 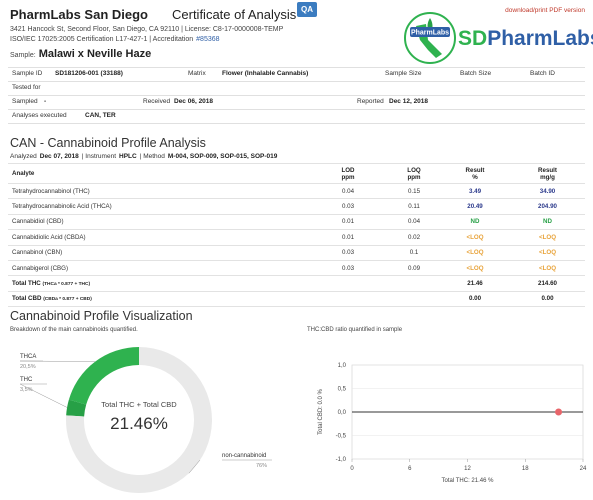 What do you see at coordinates (414, 267) in the screenshot?
I see `cell: 0.09` at bounding box center [414, 267].